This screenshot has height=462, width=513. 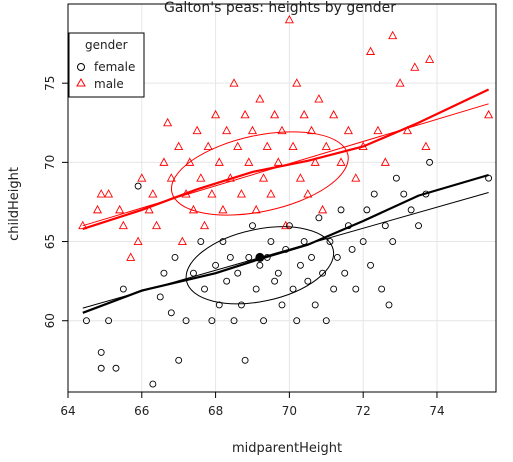 What do you see at coordinates (363, 411) in the screenshot?
I see `x-tick-label: 72` at bounding box center [363, 411].